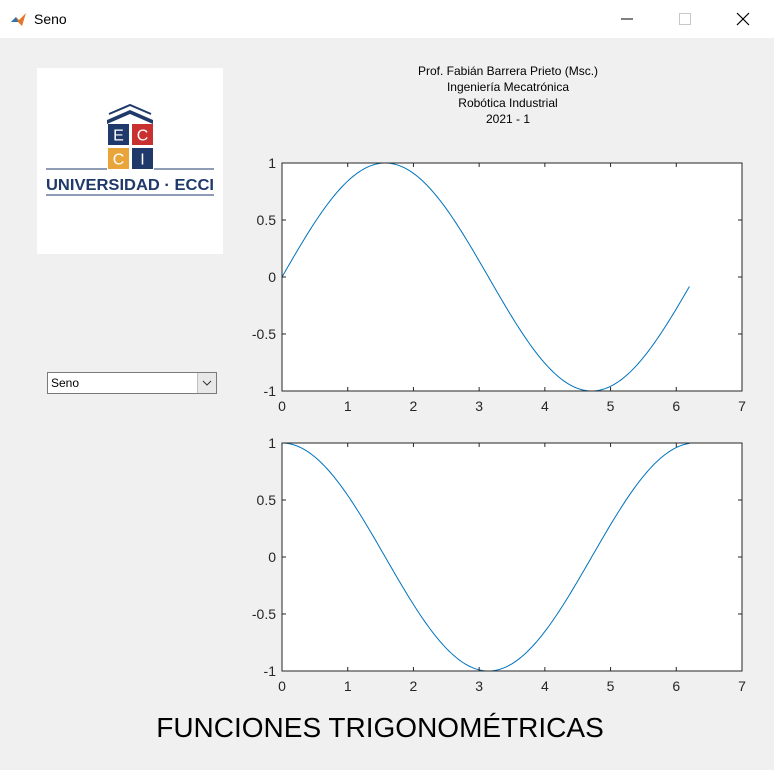 The image size is (774, 770). What do you see at coordinates (387, 19) in the screenshot?
I see `title-bar: Seno` at bounding box center [387, 19].